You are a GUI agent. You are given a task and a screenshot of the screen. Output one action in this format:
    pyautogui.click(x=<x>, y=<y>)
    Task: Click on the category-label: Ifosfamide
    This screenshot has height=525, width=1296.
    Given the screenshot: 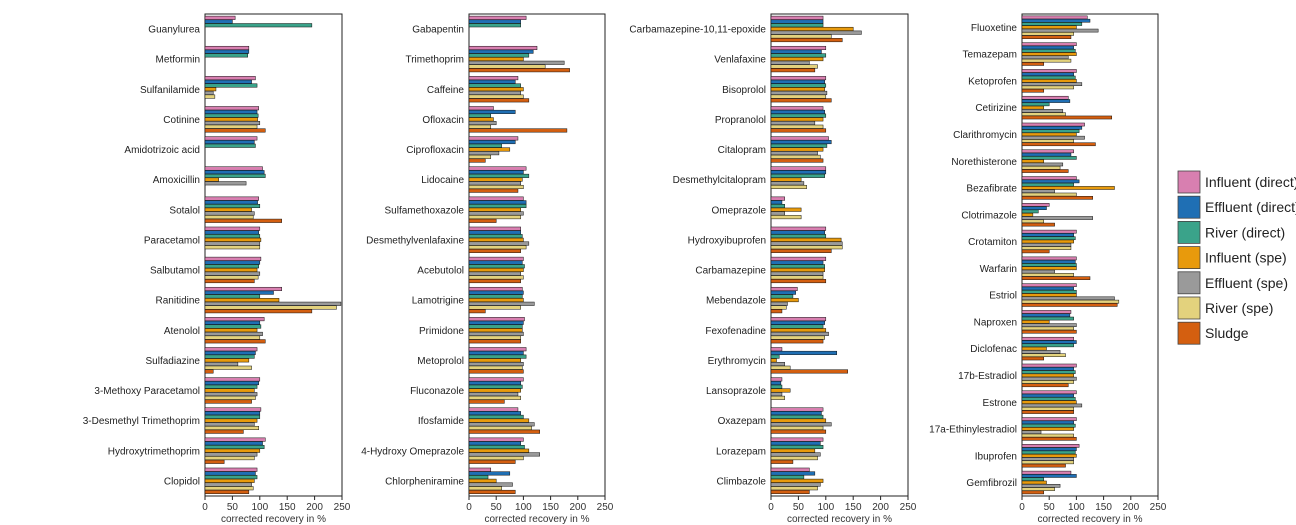 What is the action you would take?
    pyautogui.click(x=441, y=421)
    